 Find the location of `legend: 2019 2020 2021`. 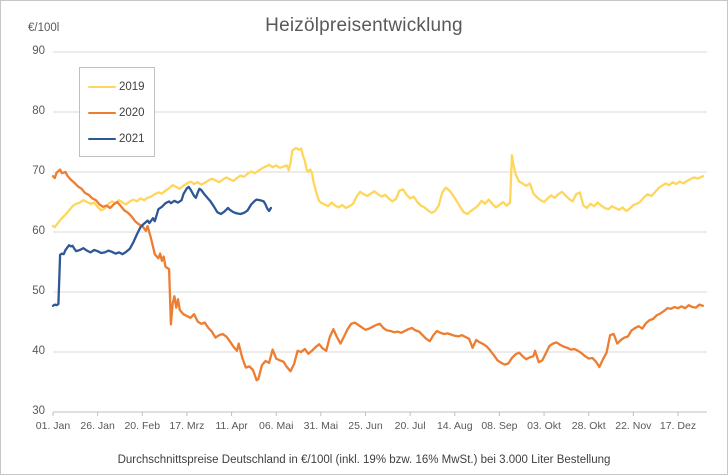

legend: 2019 2020 2021 is located at coordinates (117, 112).